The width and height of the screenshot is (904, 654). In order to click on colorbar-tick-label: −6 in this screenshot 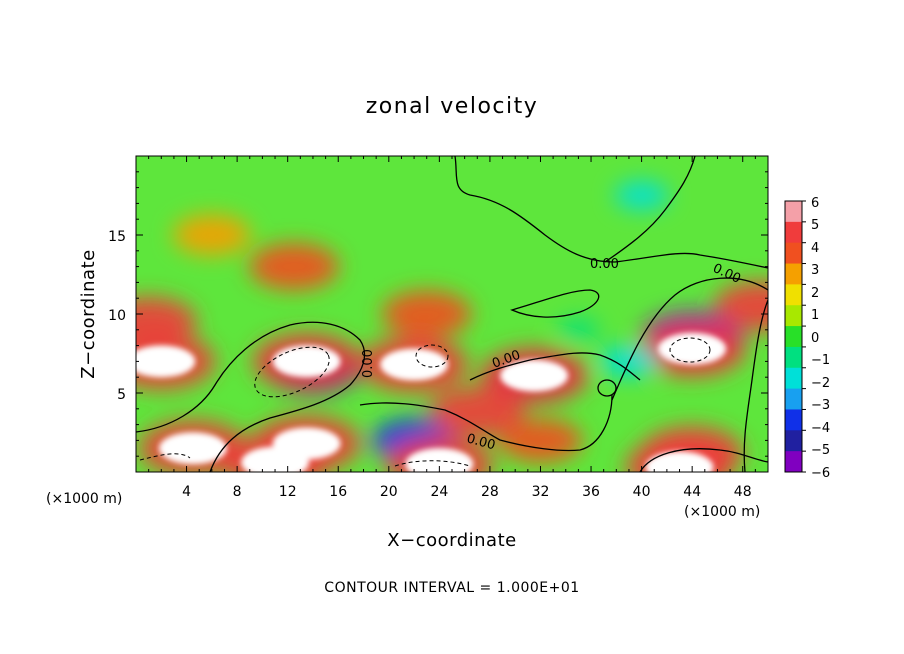, I will do `click(820, 473)`.